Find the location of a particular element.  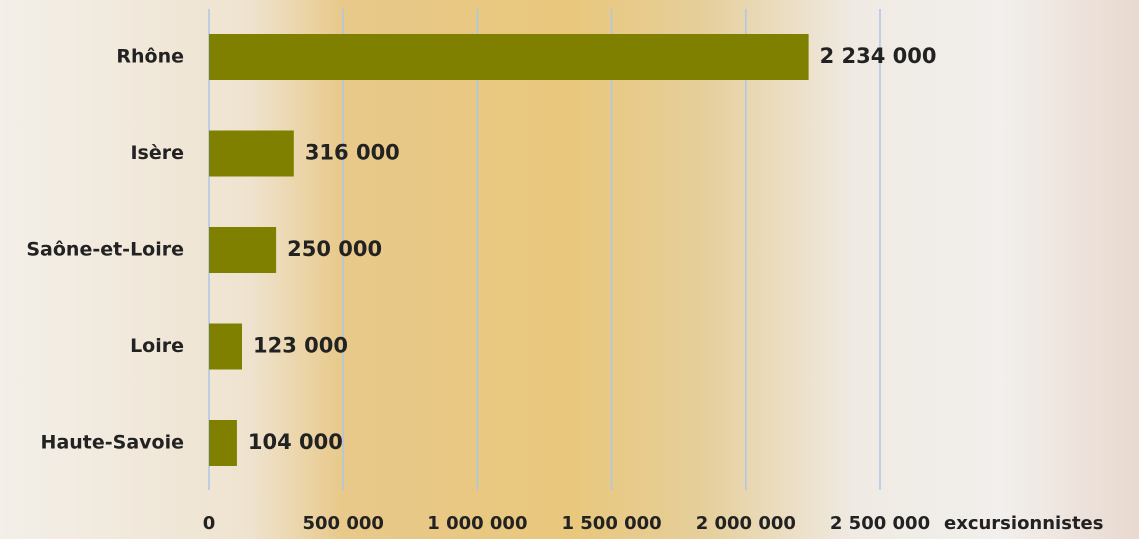

value-label: 104 000 is located at coordinates (295, 442).